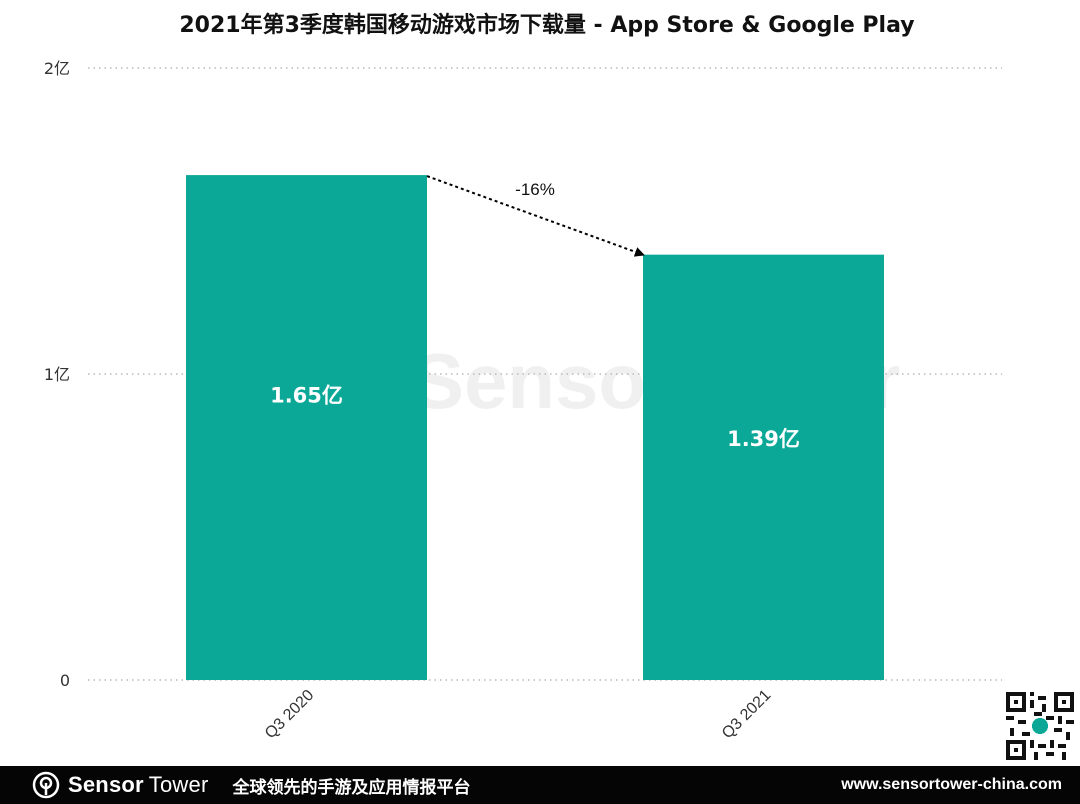 Image resolution: width=1080 pixels, height=804 pixels. Describe the element at coordinates (306, 395) in the screenshot. I see `bar-value-label: 1.65亿` at that location.